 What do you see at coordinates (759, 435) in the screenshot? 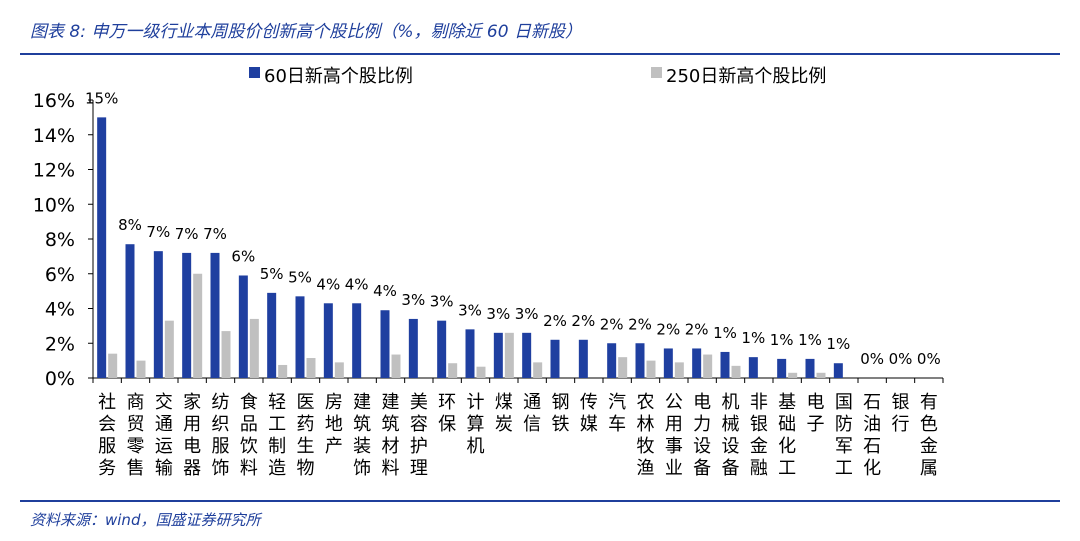
I see `category-label: 非银金融` at bounding box center [759, 435].